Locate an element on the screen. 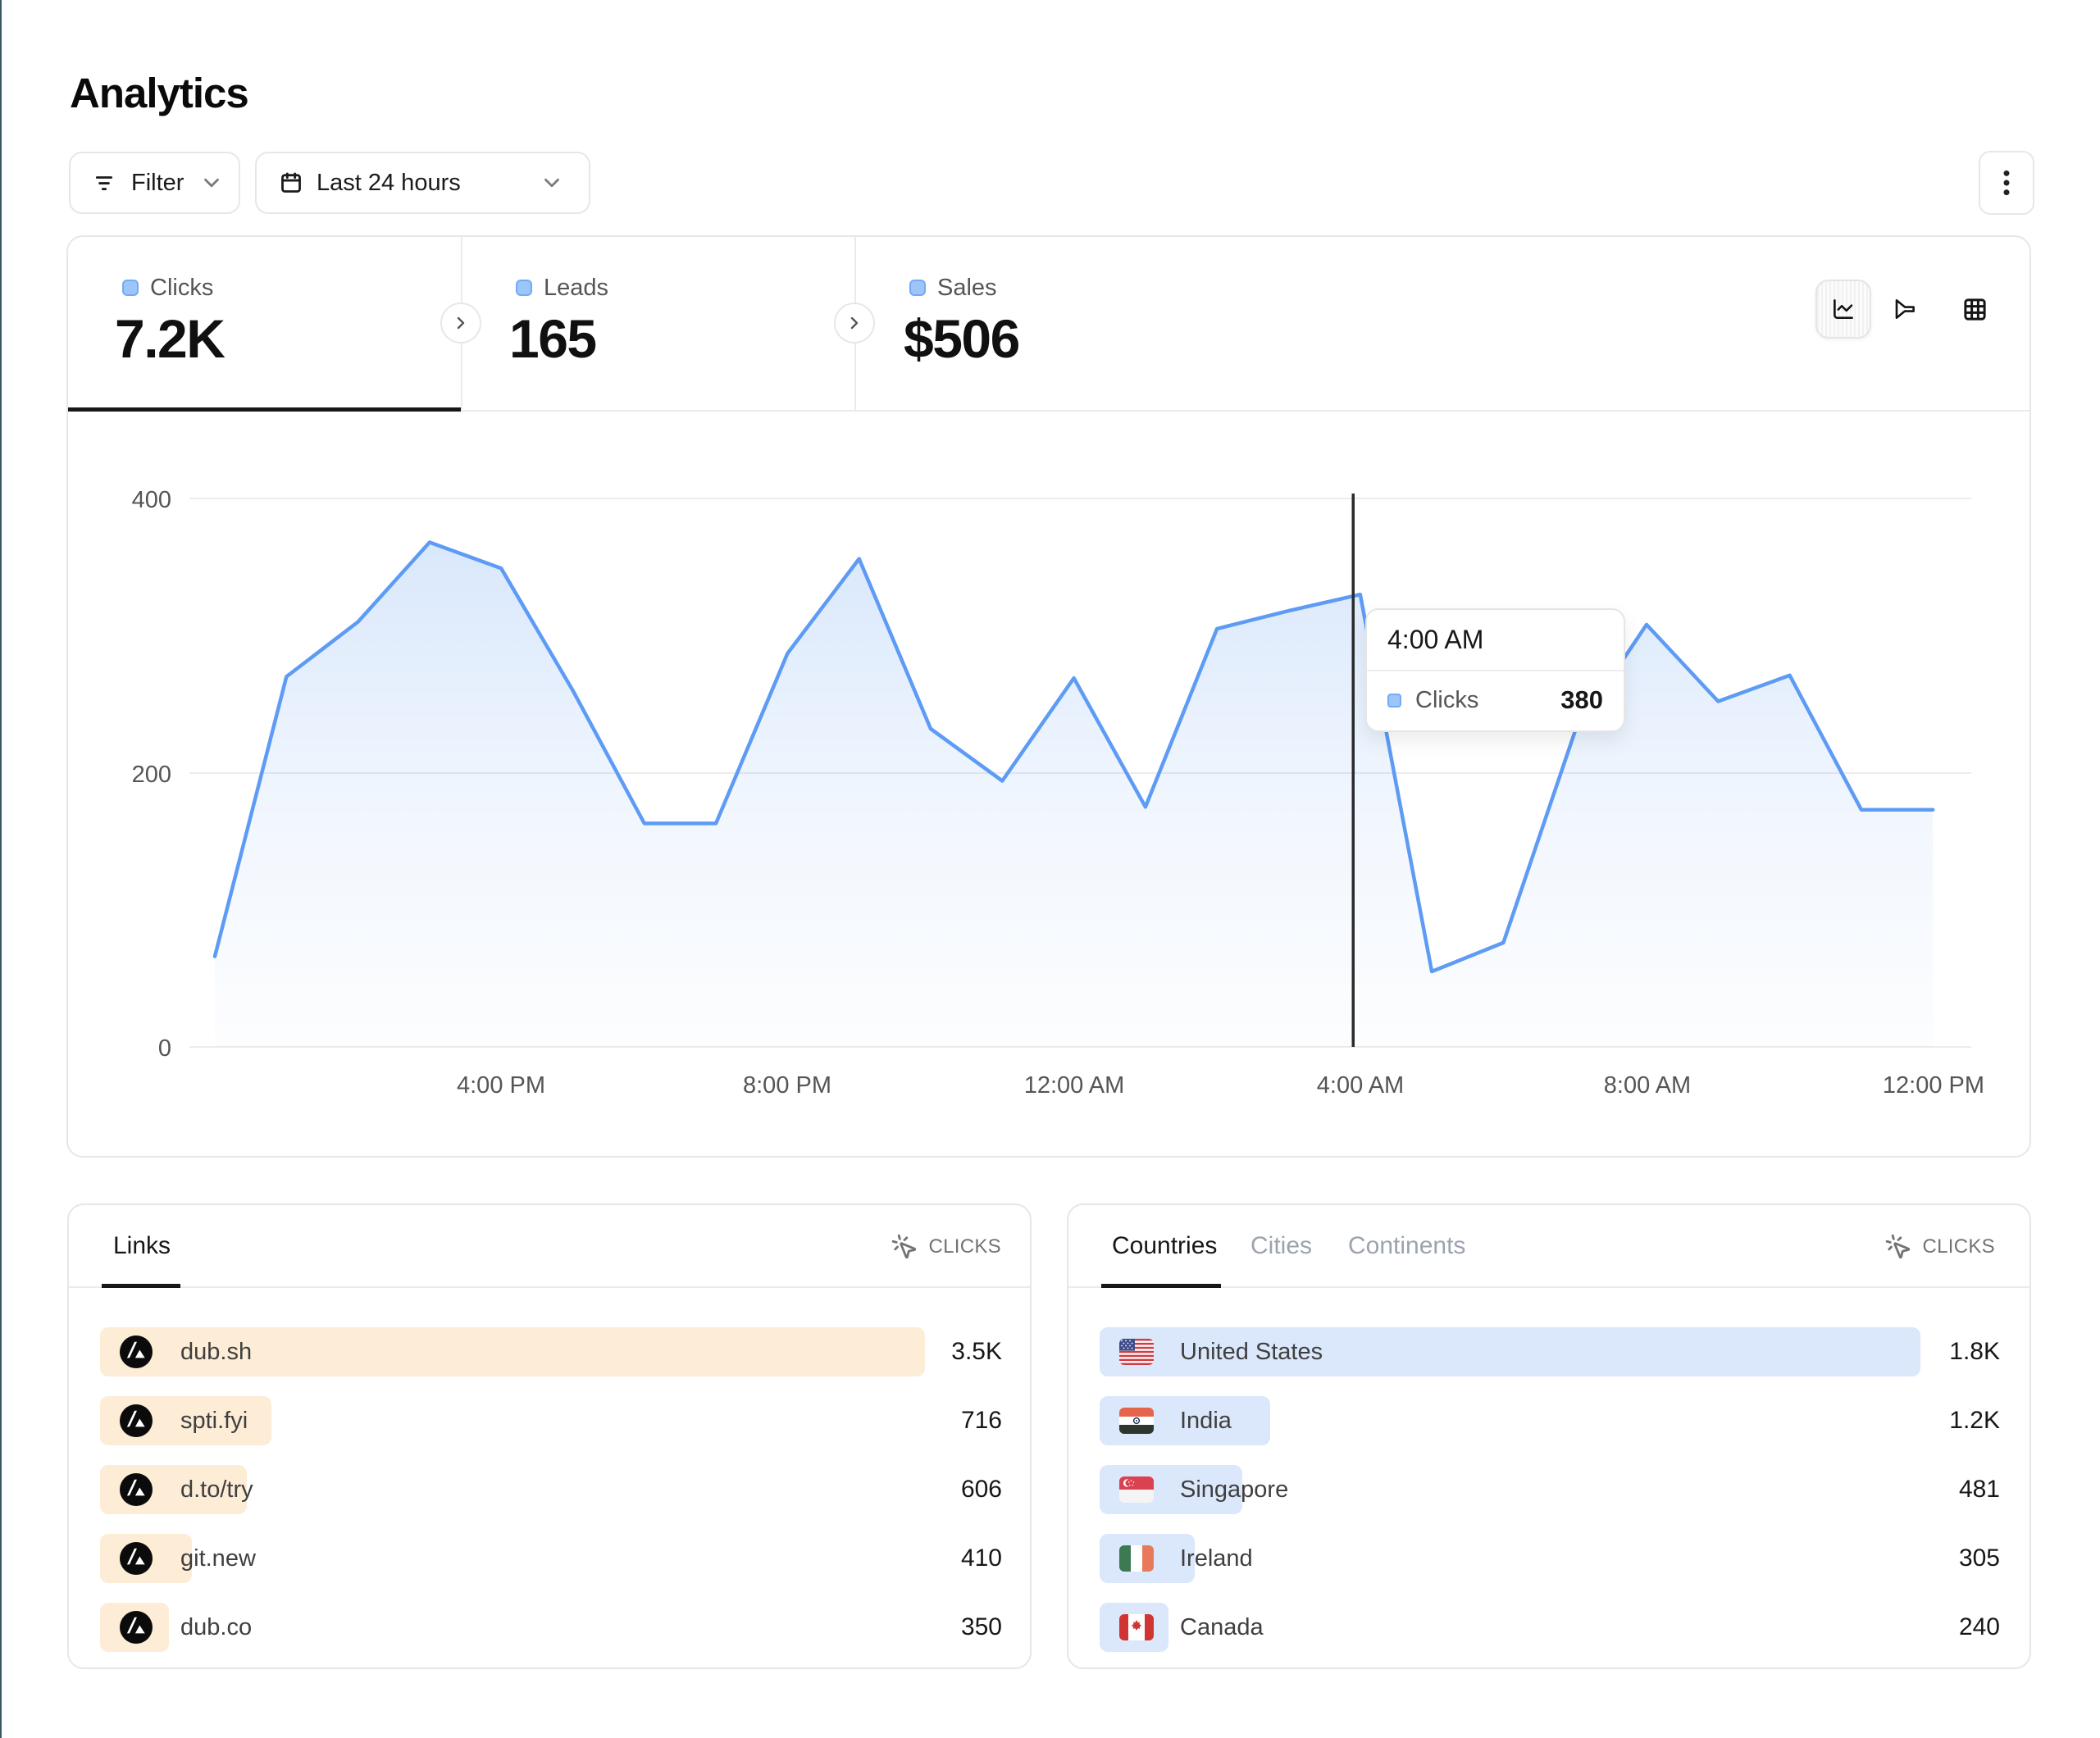 This screenshot has height=1738, width=2100. svg-text: 12:00 AM is located at coordinates (1074, 1085).